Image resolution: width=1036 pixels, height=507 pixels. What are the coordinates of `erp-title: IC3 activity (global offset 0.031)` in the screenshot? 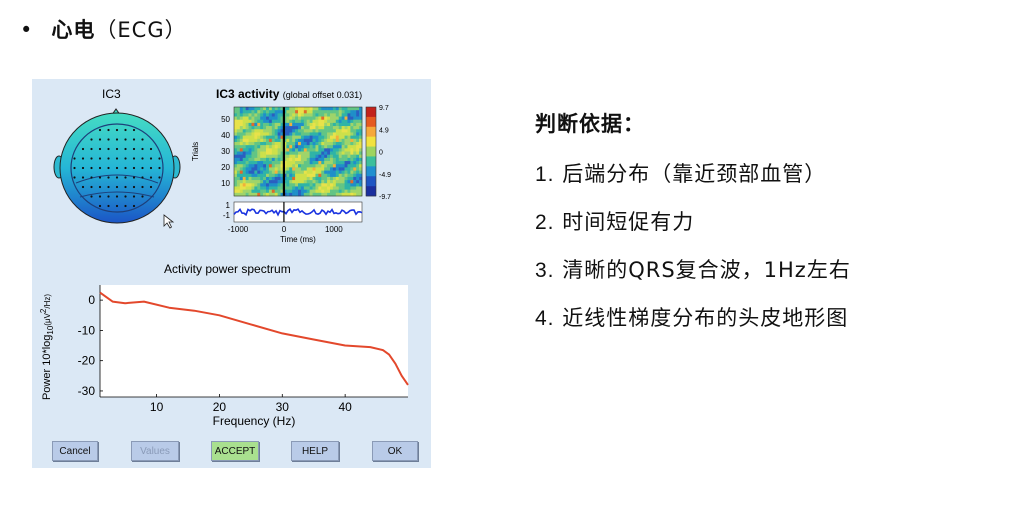 It's located at (289, 94).